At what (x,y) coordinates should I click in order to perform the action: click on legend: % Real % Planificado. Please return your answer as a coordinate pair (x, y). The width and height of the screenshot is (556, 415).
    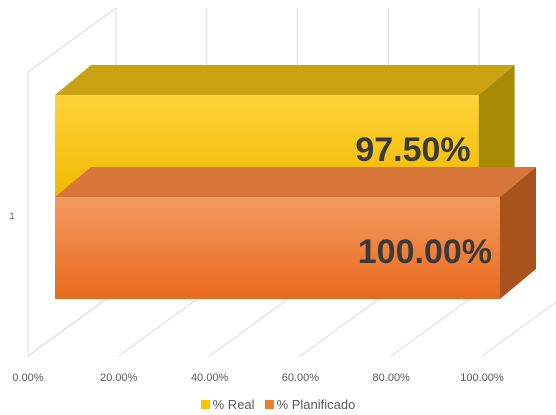
    Looking at the image, I should click on (278, 404).